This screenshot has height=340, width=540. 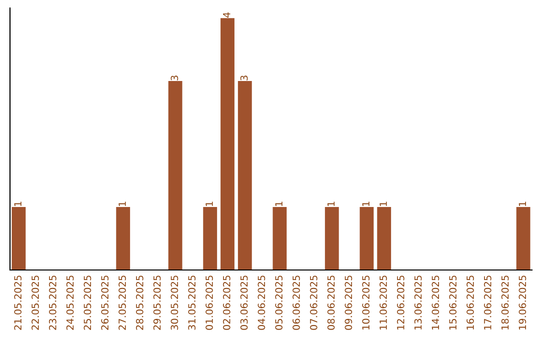 What do you see at coordinates (226, 303) in the screenshot?
I see `x-tick-label: 02.06.2025` at bounding box center [226, 303].